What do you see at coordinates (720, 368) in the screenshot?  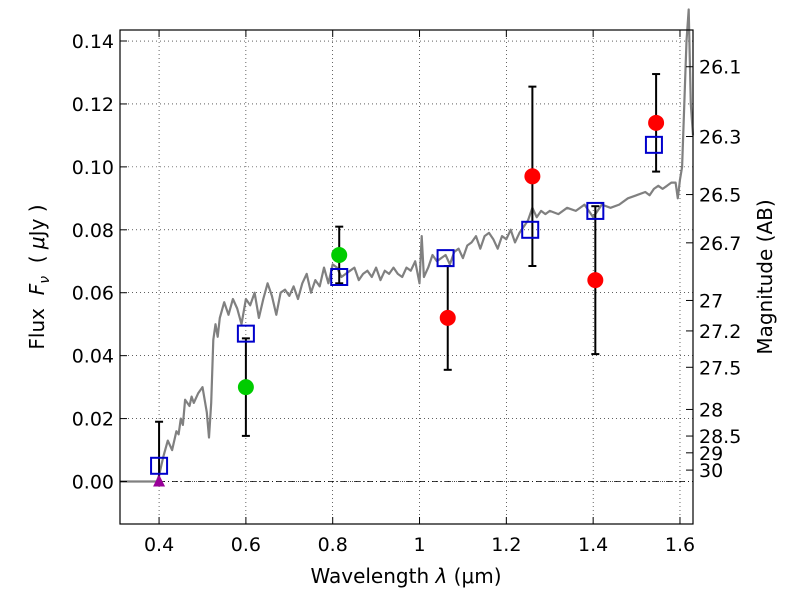 I see `mag-tick-label-6: 27.5` at bounding box center [720, 368].